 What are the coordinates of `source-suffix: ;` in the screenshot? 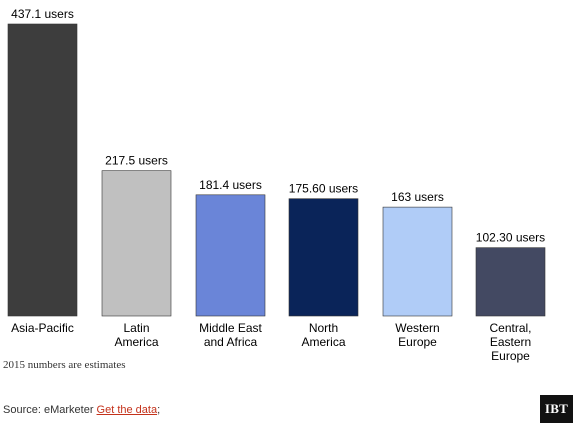 It's located at (159, 410).